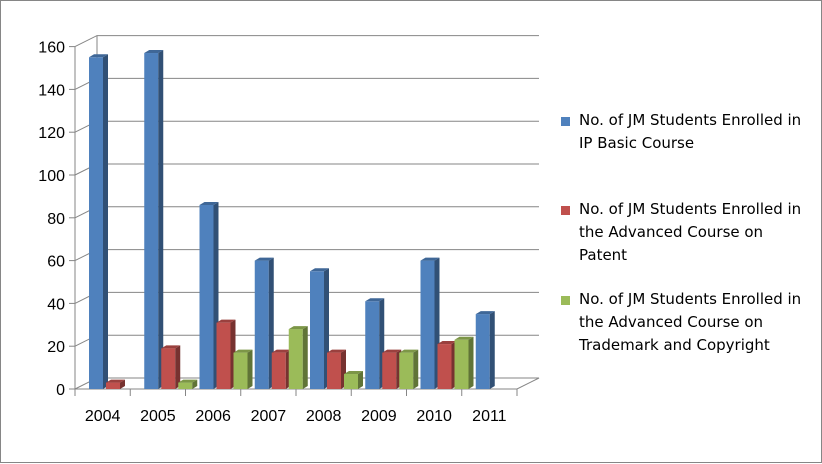 Image resolution: width=822 pixels, height=464 pixels. I want to click on x-tick-label-2007: 2007, so click(269, 416).